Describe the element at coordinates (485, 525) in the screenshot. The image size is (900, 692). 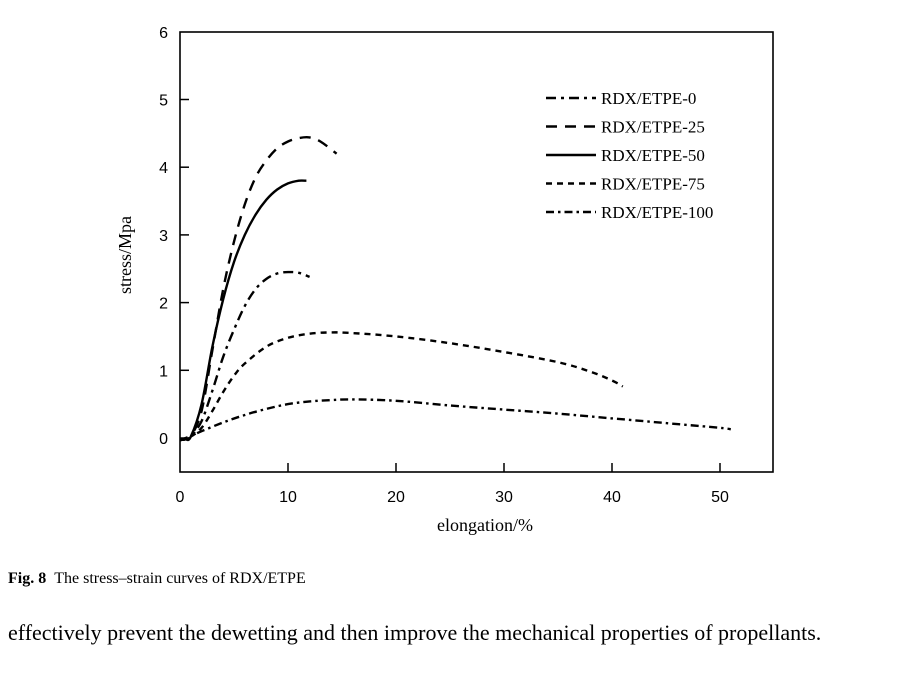
I see `x-axis-title: elongation/%` at that location.